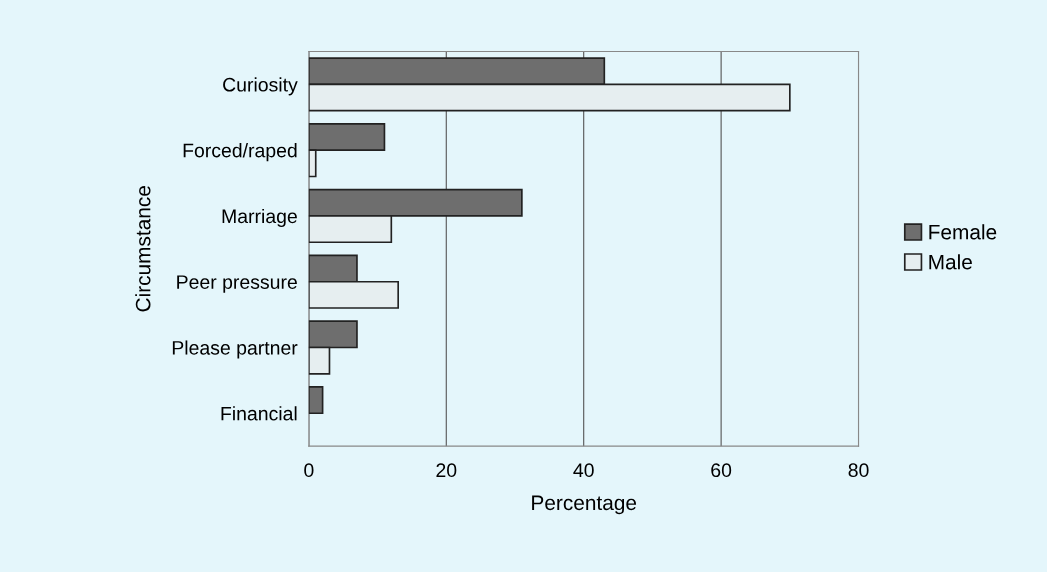 Image resolution: width=1047 pixels, height=572 pixels. Describe the element at coordinates (584, 505) in the screenshot. I see `x-axis-title: Percentage` at that location.